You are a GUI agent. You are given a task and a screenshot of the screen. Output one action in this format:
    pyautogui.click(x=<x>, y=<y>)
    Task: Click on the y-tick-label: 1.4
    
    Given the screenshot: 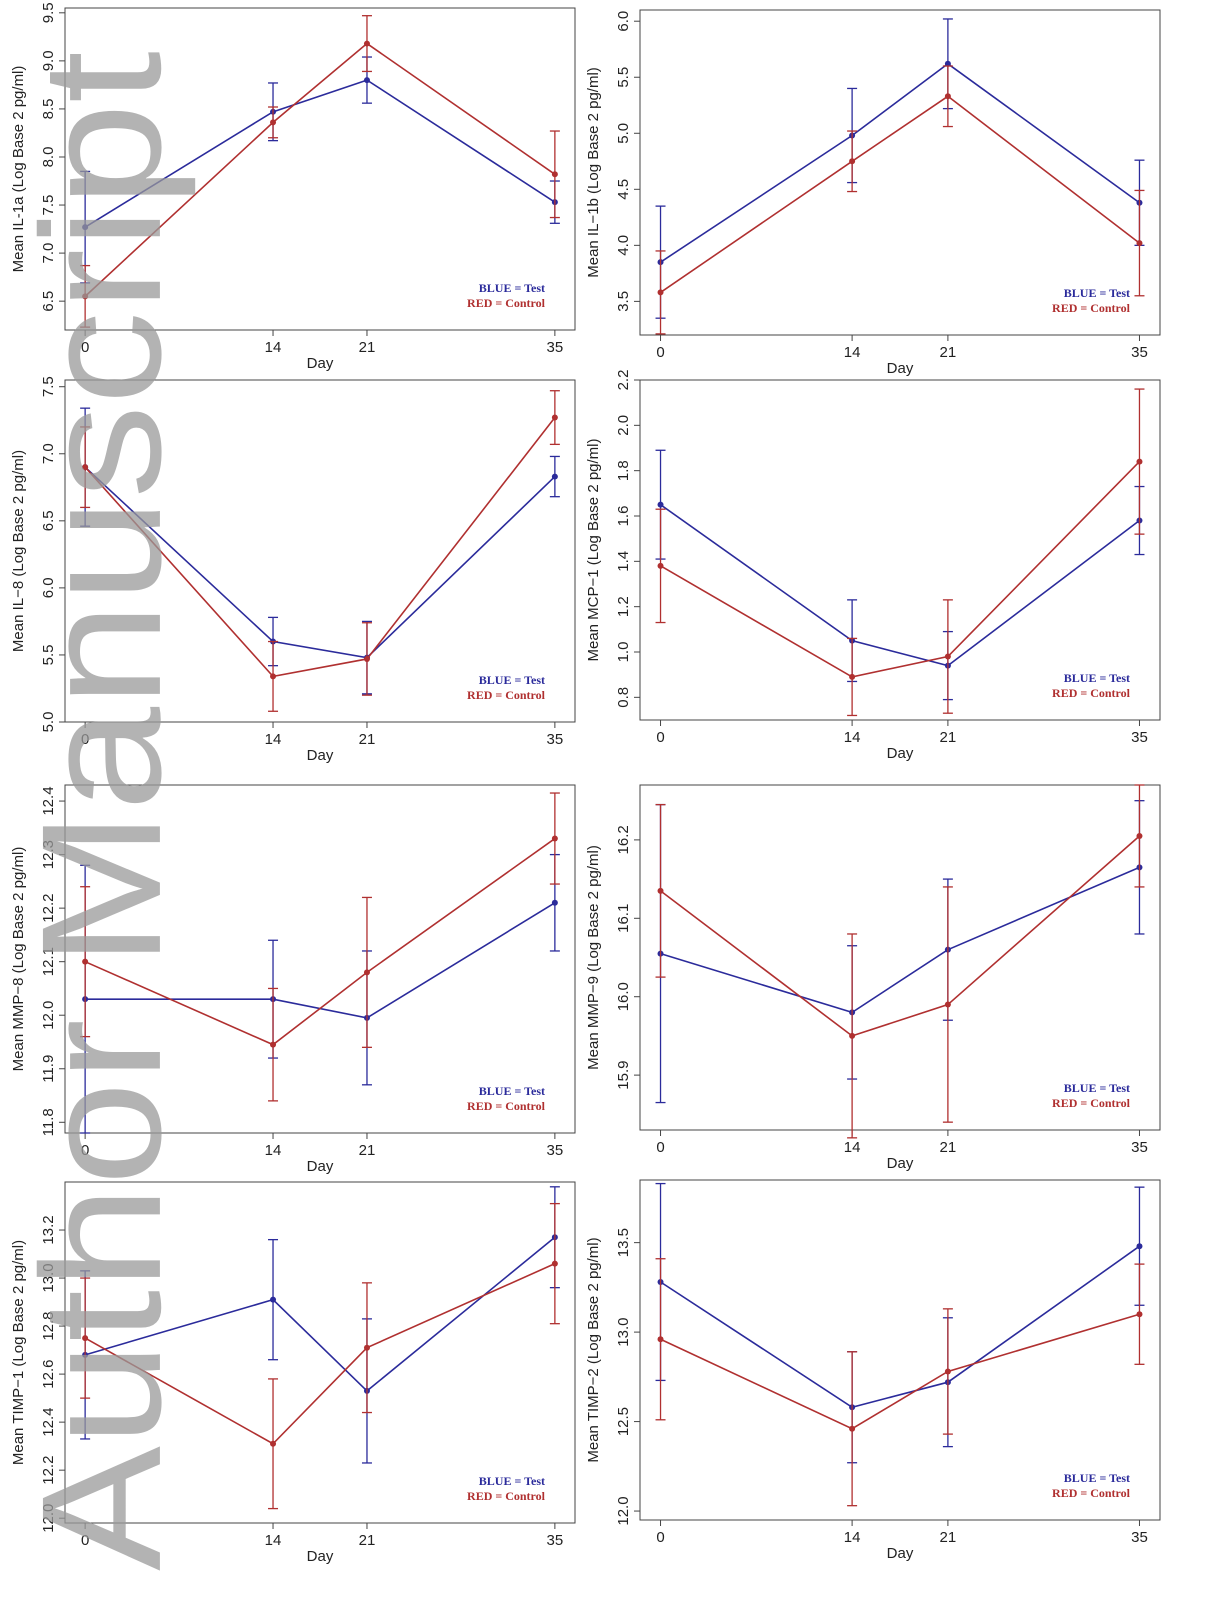 What is the action you would take?
    pyautogui.click(x=623, y=561)
    